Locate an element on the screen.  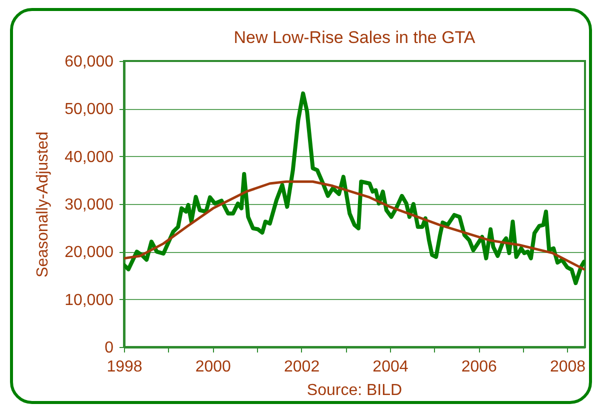
source-note: Source: BILD is located at coordinates (355, 391).